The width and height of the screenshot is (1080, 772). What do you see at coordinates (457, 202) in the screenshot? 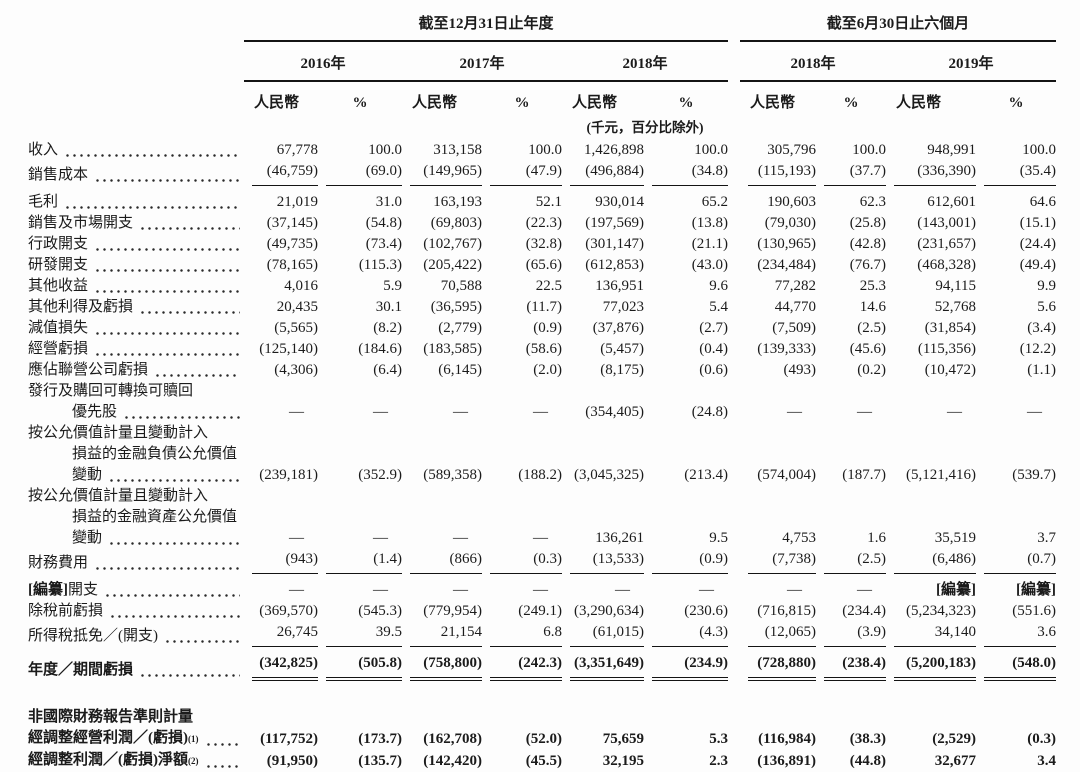
I see `value-cell: 163,193` at bounding box center [457, 202].